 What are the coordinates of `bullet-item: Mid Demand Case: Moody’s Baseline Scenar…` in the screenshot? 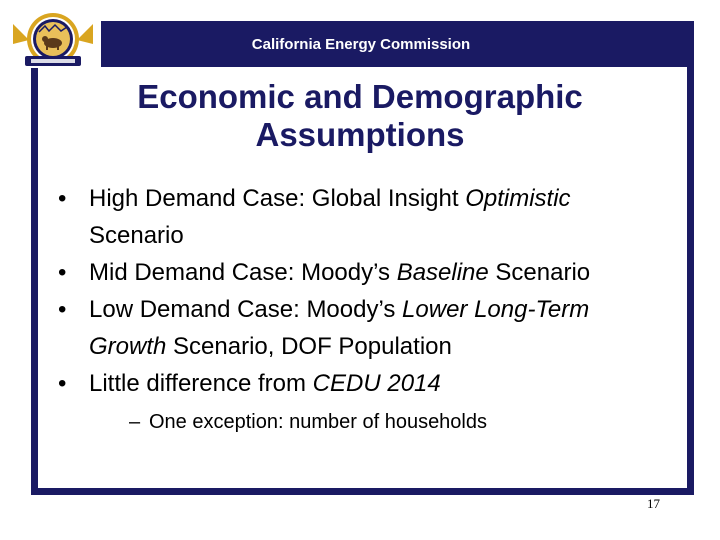 It's located at (363, 272).